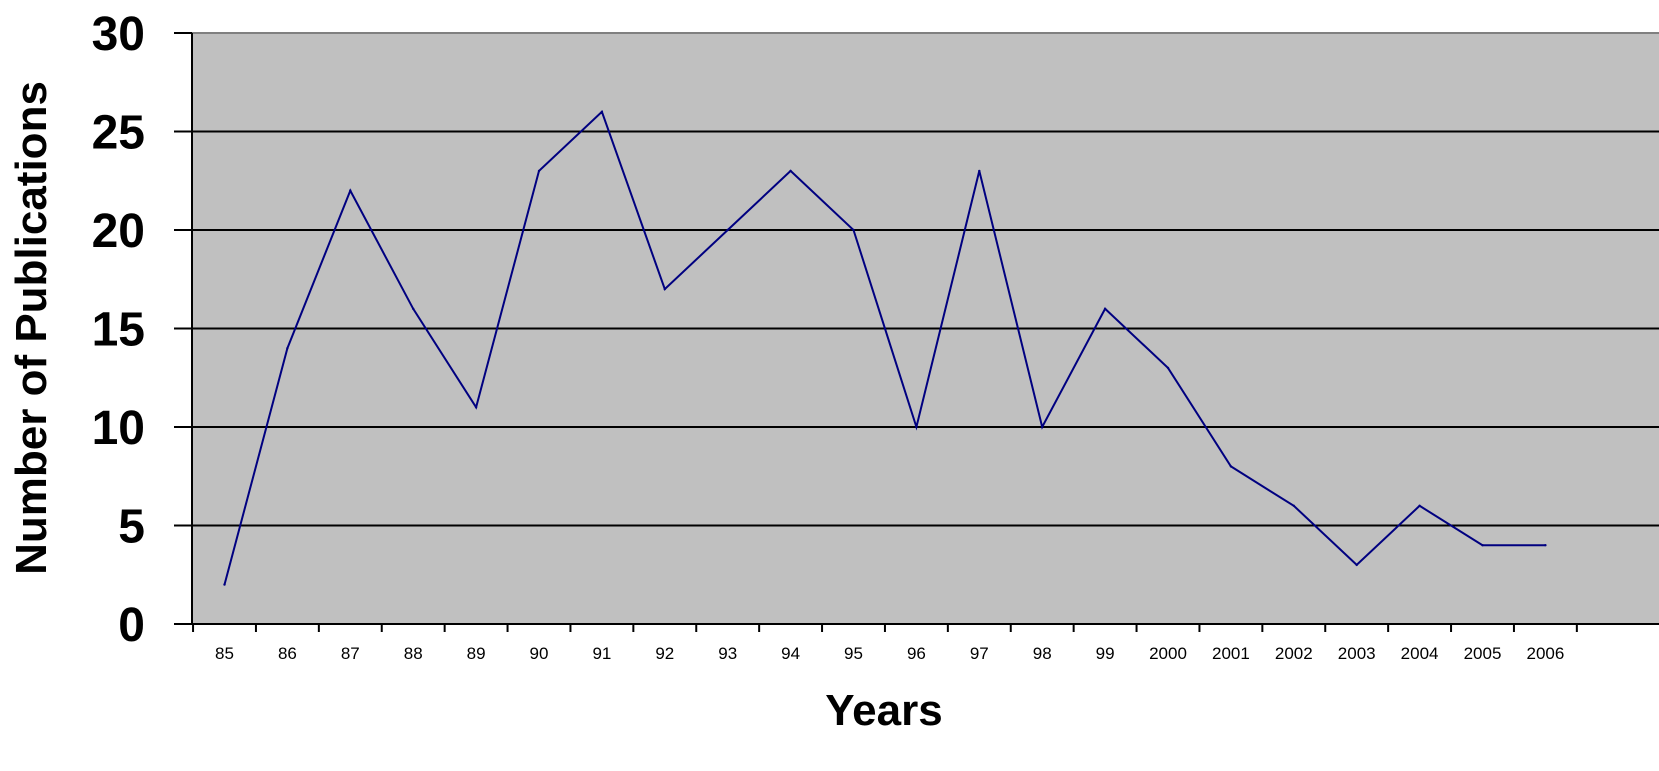  Describe the element at coordinates (118, 133) in the screenshot. I see `y-tick-label: 25` at that location.